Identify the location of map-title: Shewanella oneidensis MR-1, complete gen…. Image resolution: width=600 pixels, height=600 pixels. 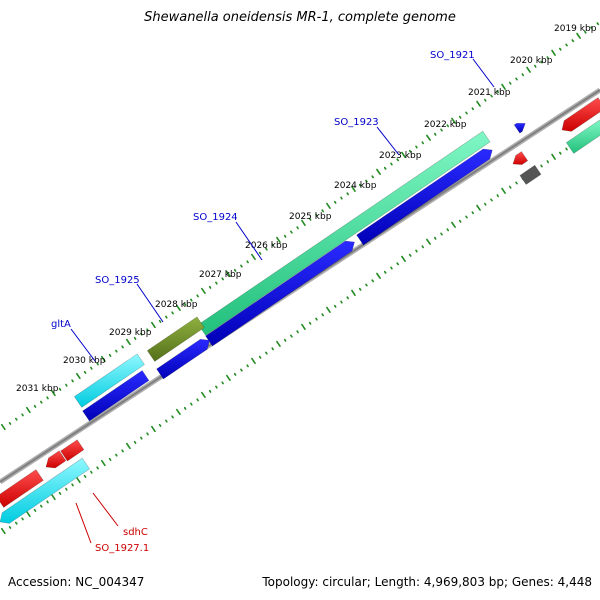
(300, 17).